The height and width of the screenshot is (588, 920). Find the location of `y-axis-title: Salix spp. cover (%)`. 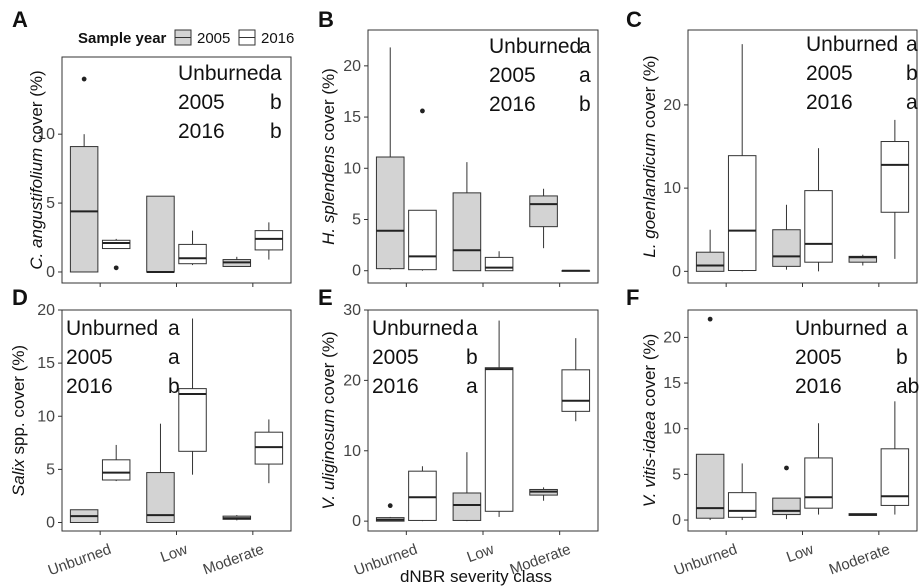

y-axis-title: Salix spp. cover (%) is located at coordinates (18, 420).